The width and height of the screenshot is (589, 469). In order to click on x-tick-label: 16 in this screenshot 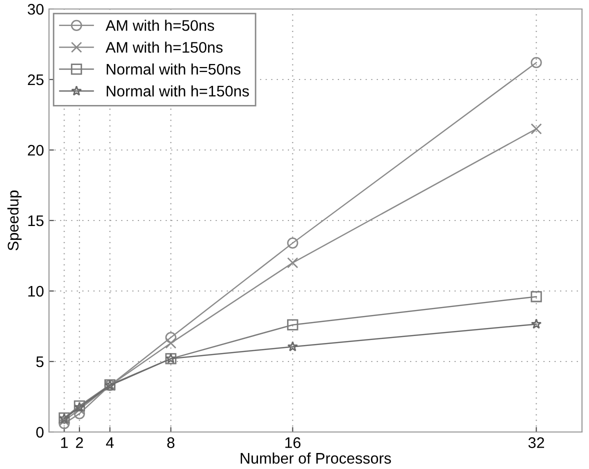, I will do `click(292, 442)`.